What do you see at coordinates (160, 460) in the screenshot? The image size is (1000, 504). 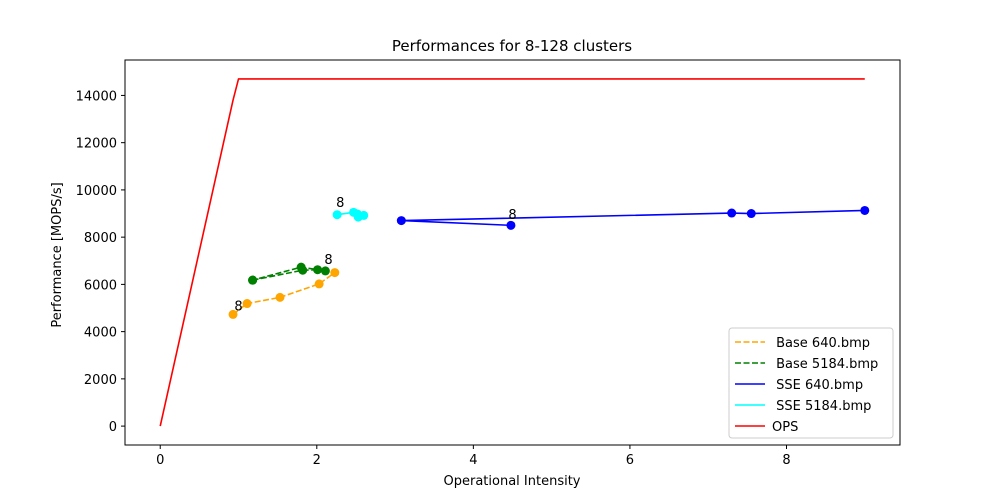 I see `x-tick-label: 0` at bounding box center [160, 460].